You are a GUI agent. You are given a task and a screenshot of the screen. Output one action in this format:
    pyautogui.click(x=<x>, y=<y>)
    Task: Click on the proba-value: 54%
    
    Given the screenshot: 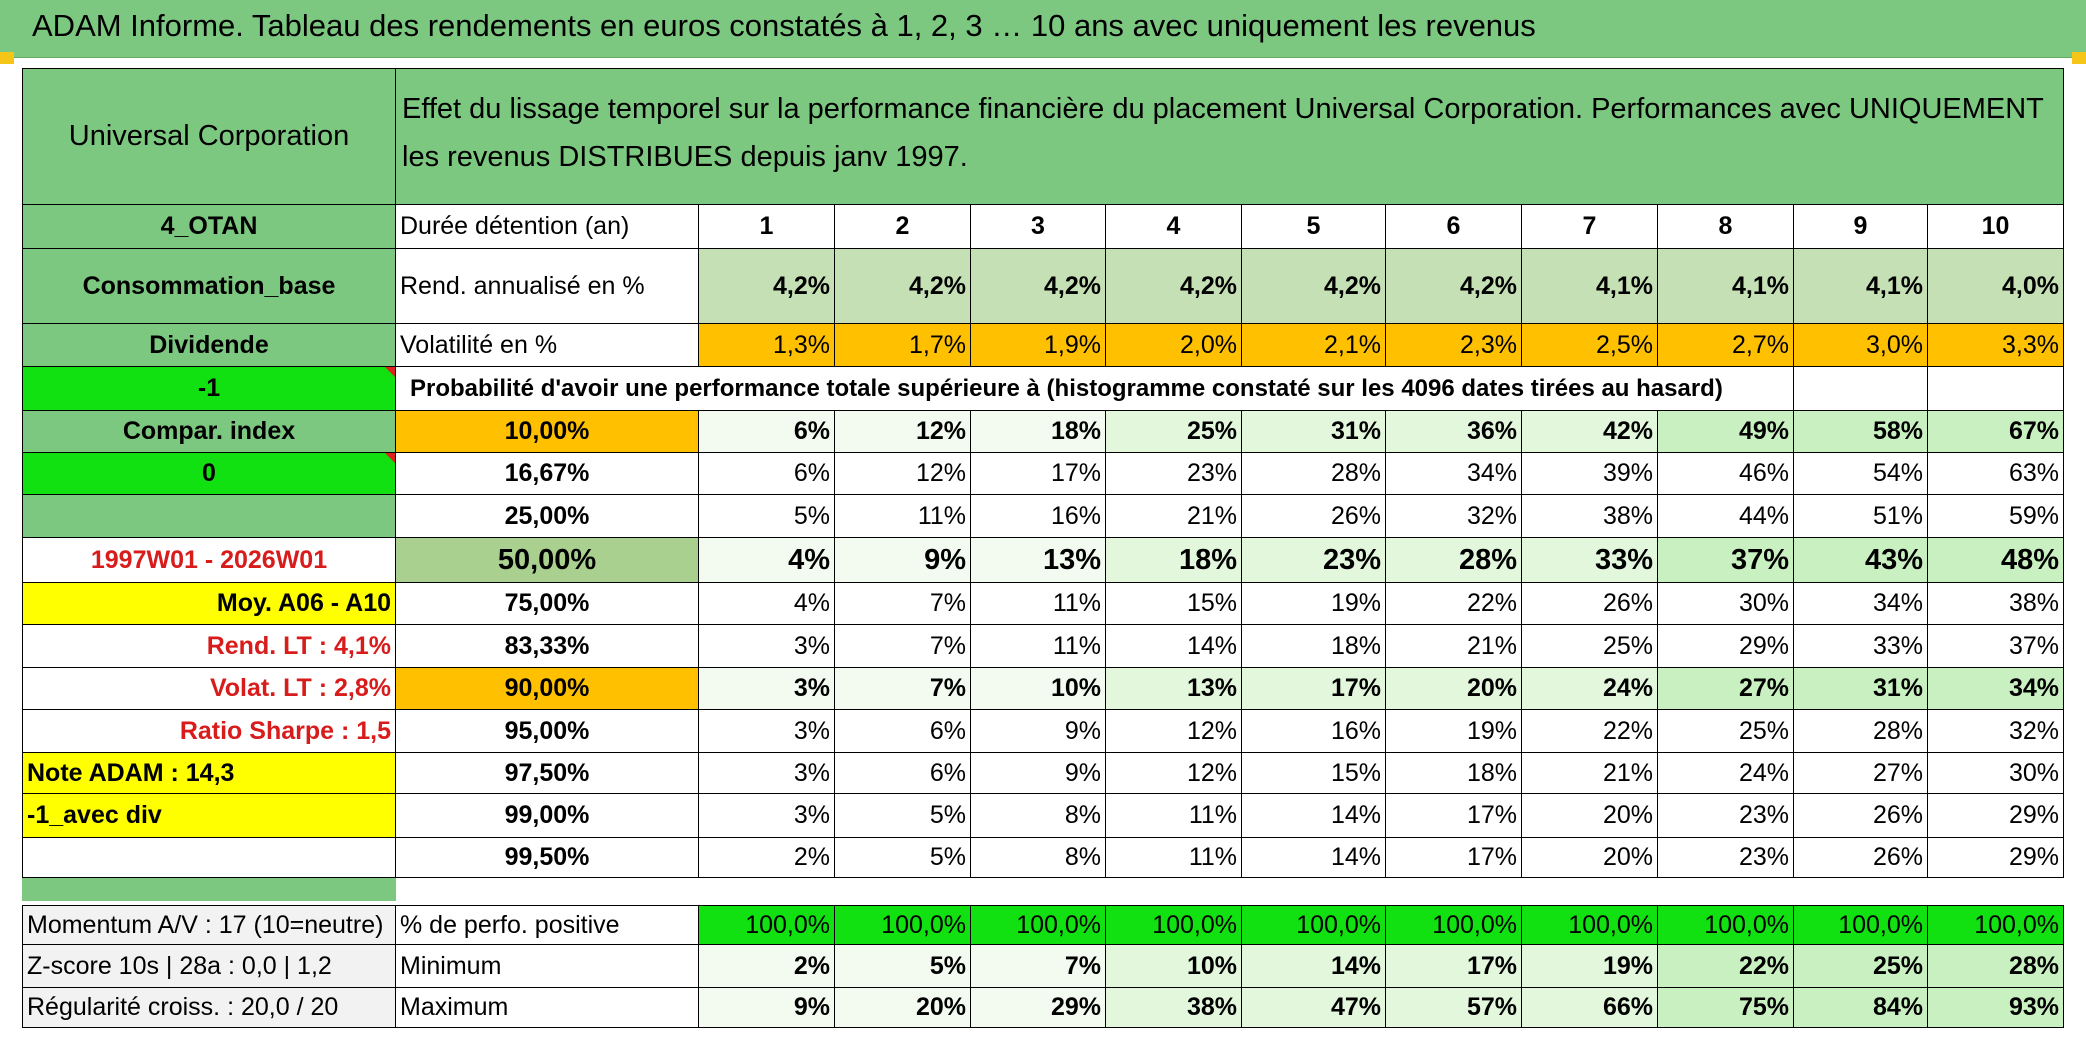 What is the action you would take?
    pyautogui.click(x=1861, y=474)
    